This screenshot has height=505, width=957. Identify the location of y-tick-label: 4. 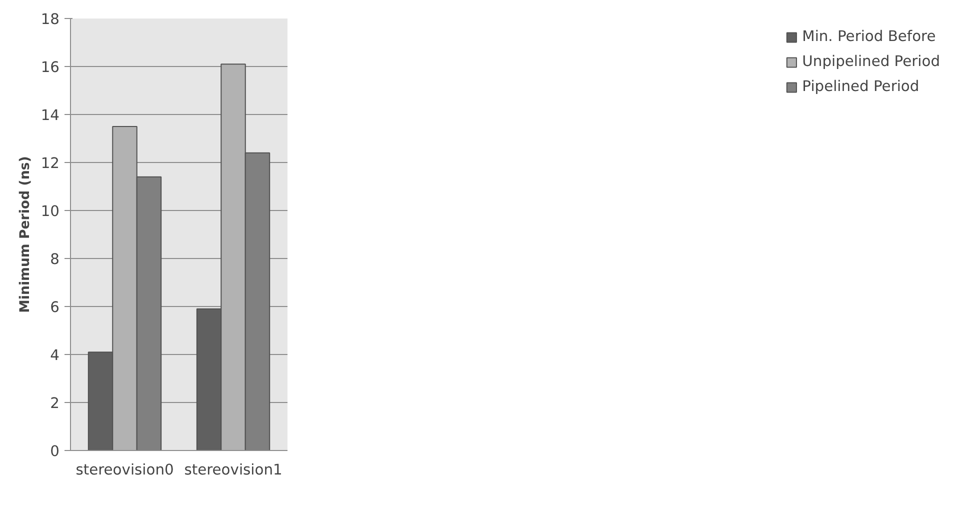
(55, 355).